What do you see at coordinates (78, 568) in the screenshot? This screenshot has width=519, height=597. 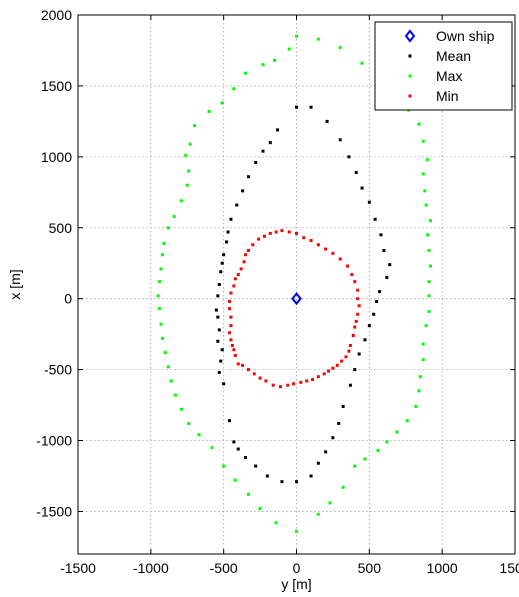 I see `x-tick-label: -1500` at bounding box center [78, 568].